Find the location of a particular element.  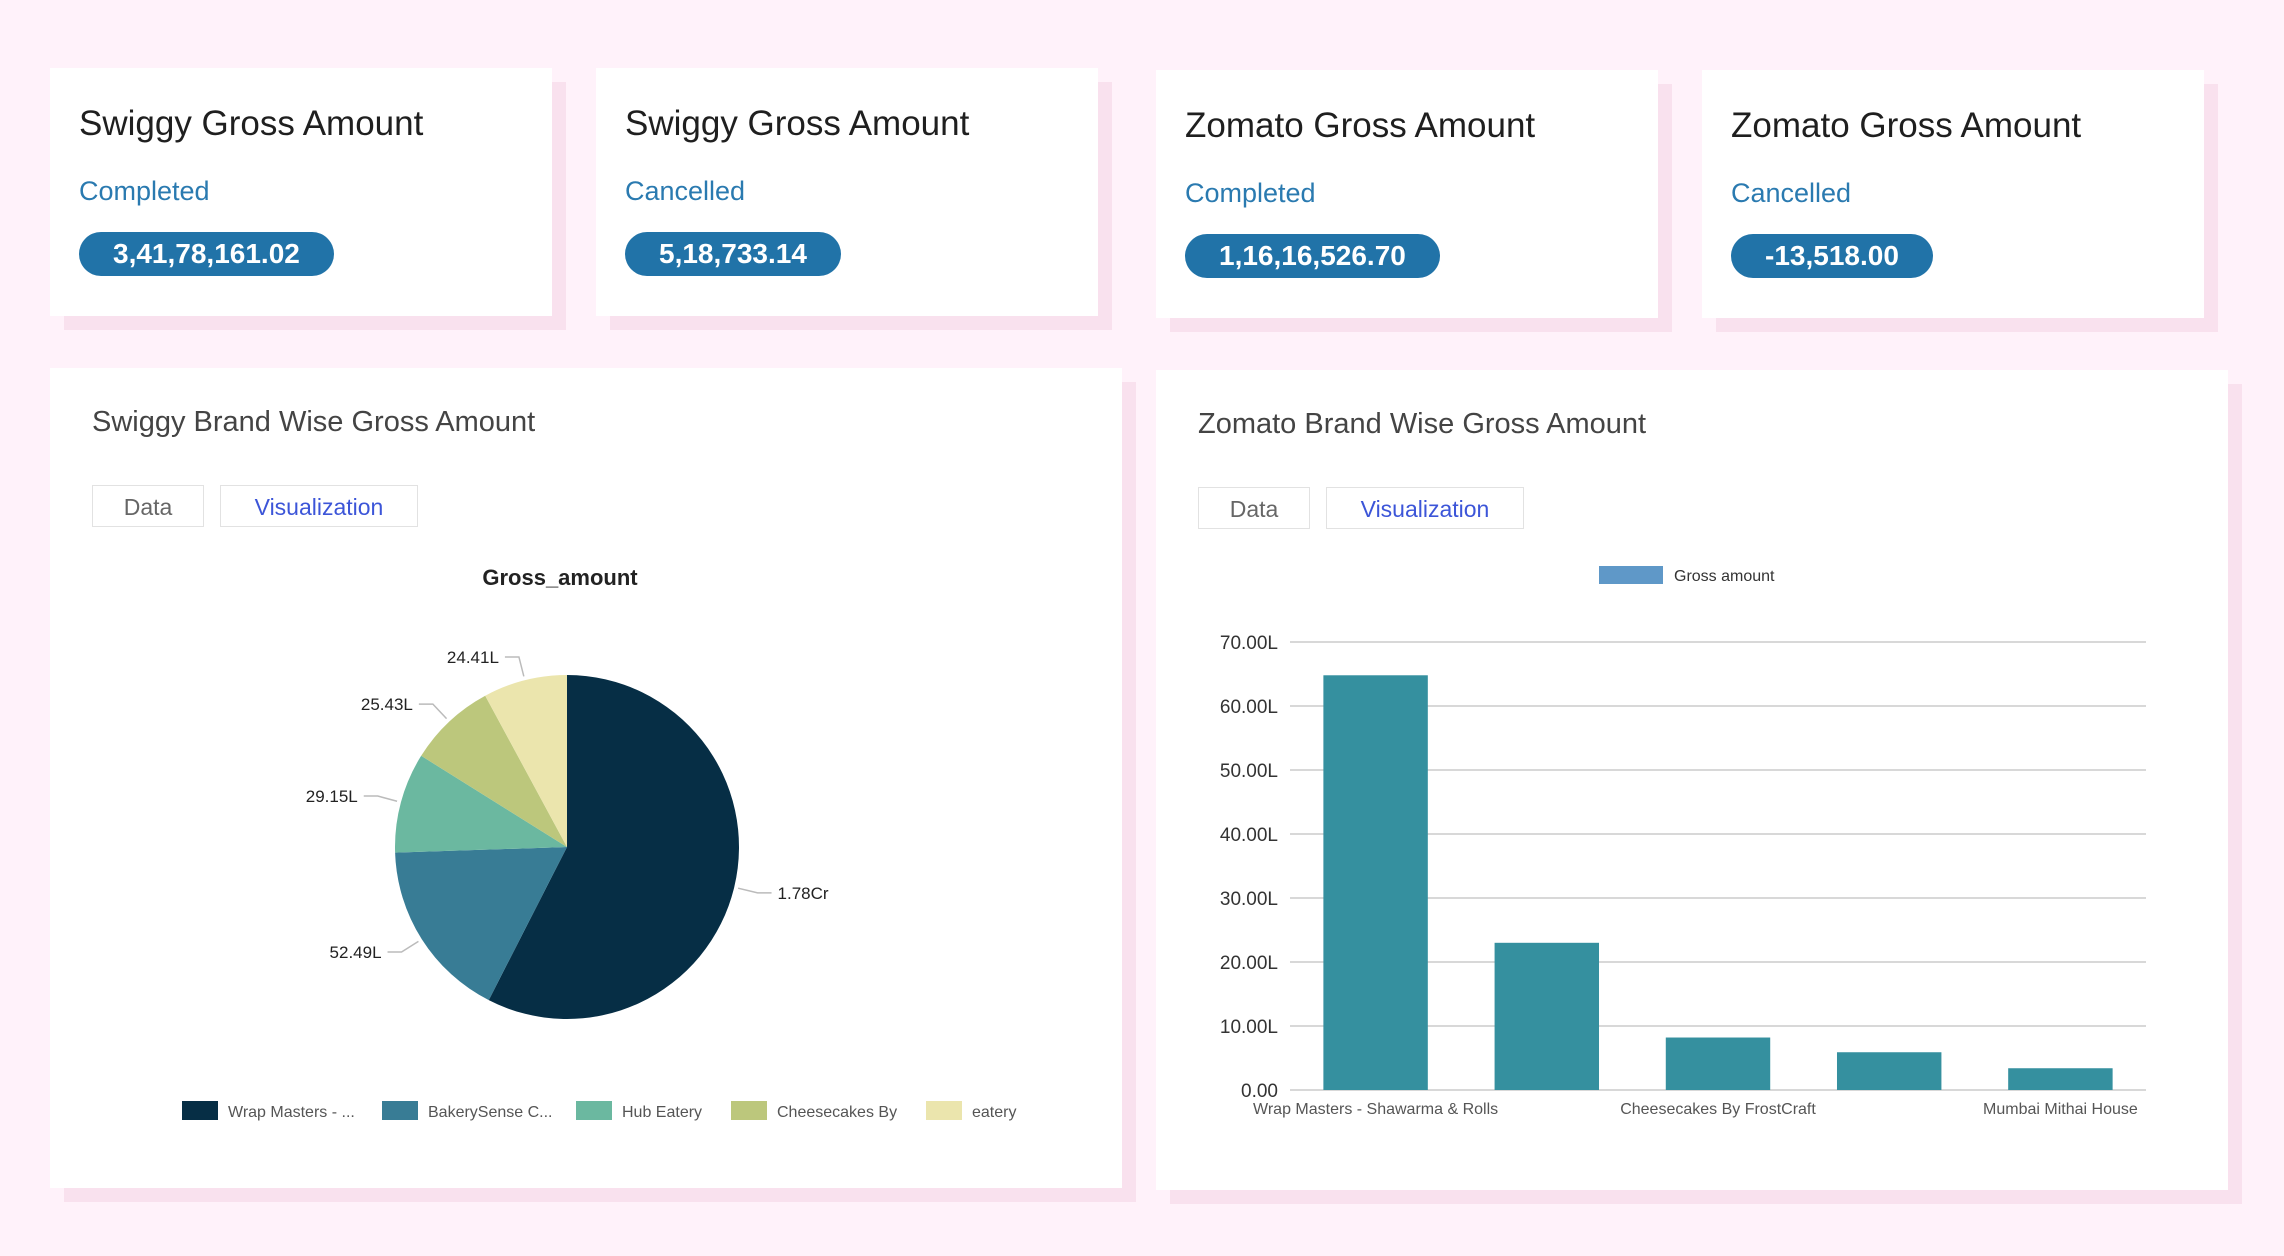

pie-data-label: 25.43L is located at coordinates (387, 704).